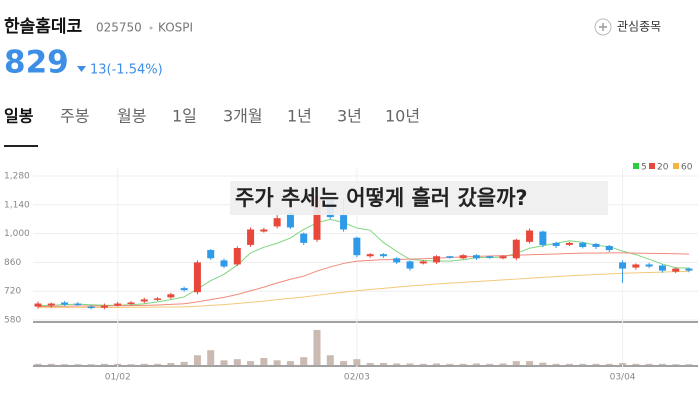 The height and width of the screenshot is (400, 700). I want to click on annotation-bg, so click(419, 198).